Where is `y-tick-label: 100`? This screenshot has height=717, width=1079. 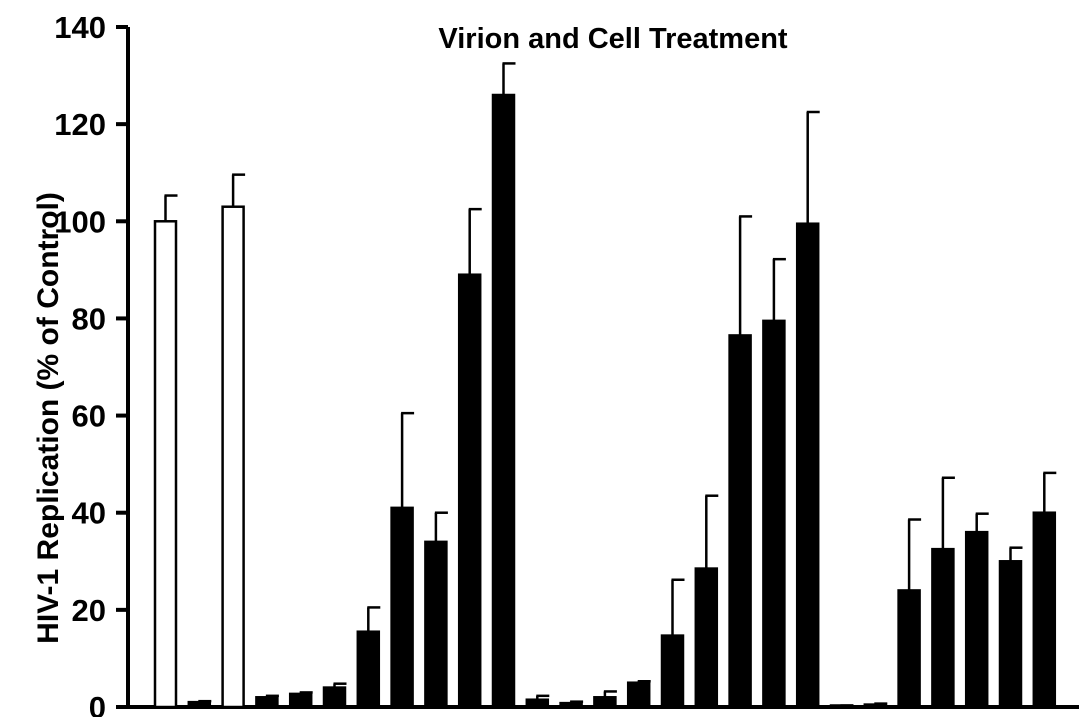
y-tick-label: 100 is located at coordinates (80, 221).